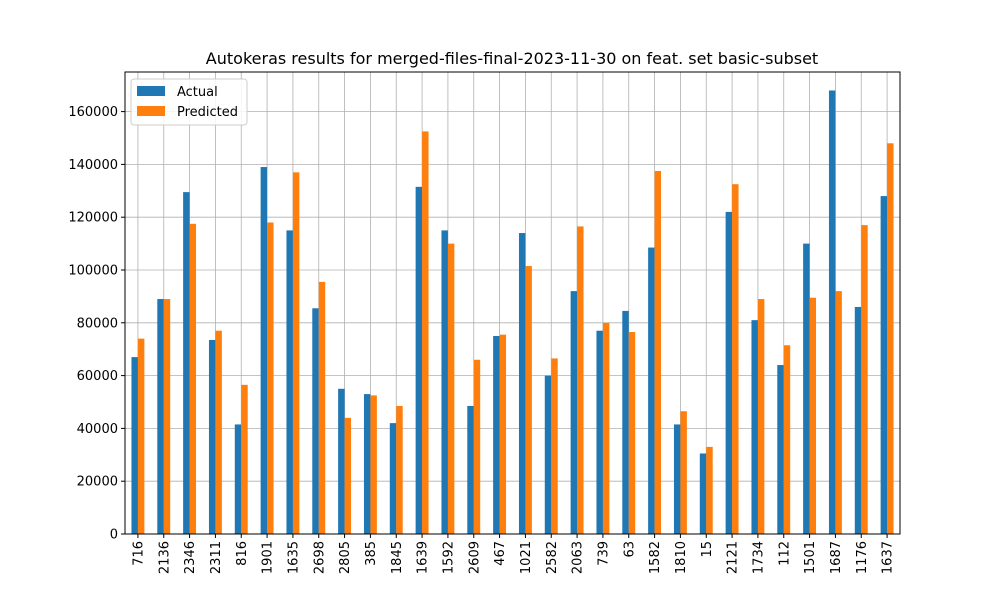 The height and width of the screenshot is (600, 1000). What do you see at coordinates (151, 111) in the screenshot?
I see `legend-swatch-predicted` at bounding box center [151, 111].